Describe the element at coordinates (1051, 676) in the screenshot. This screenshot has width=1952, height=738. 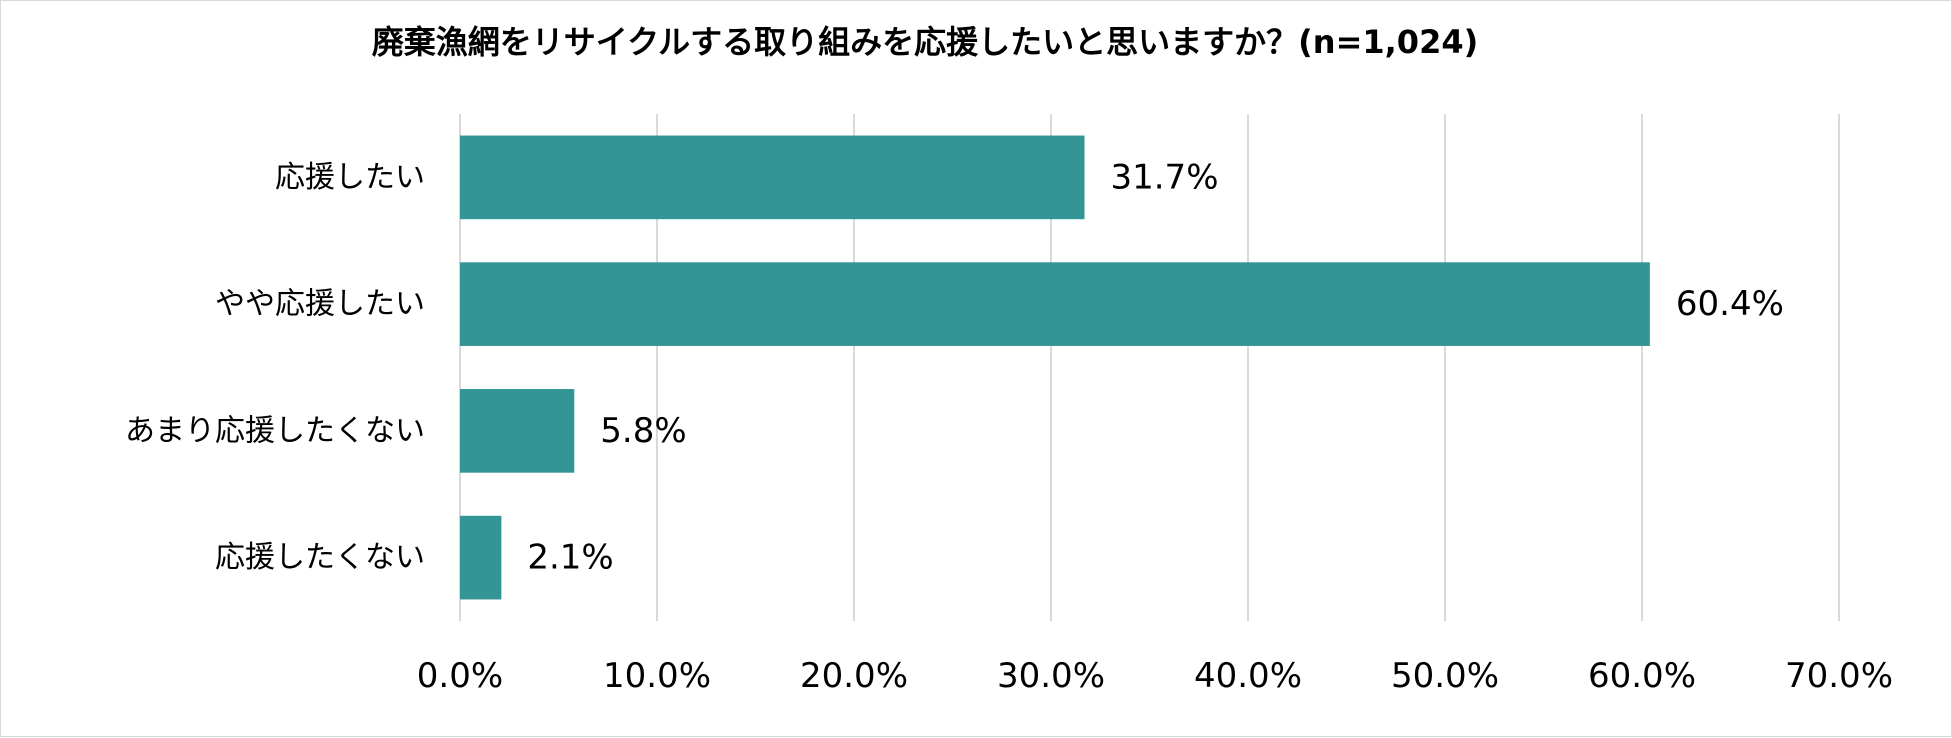
I see `x-tick-label-3: 30.0%` at that location.